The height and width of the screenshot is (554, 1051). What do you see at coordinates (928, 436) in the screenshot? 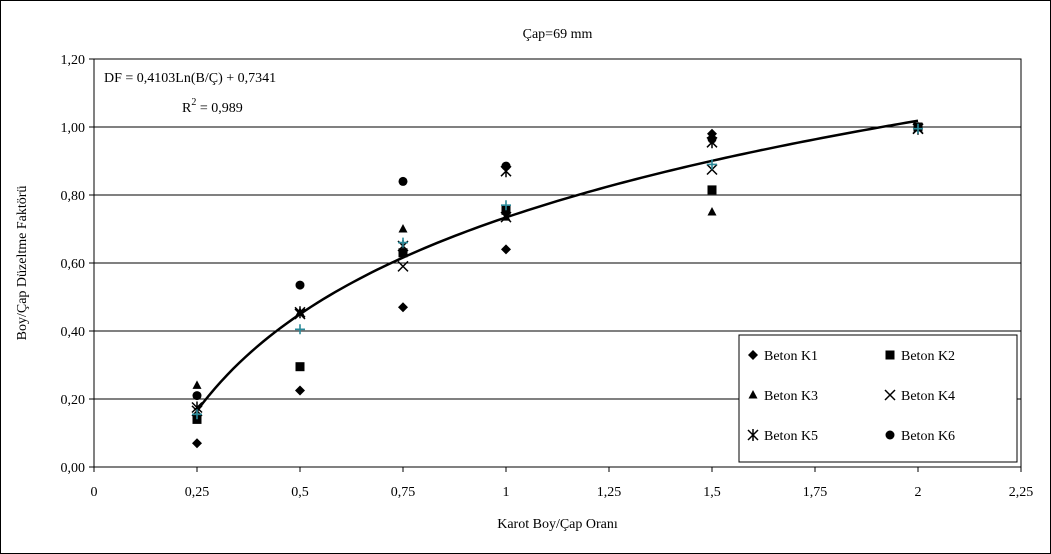
I see `legend-label: Beton K6` at bounding box center [928, 436].